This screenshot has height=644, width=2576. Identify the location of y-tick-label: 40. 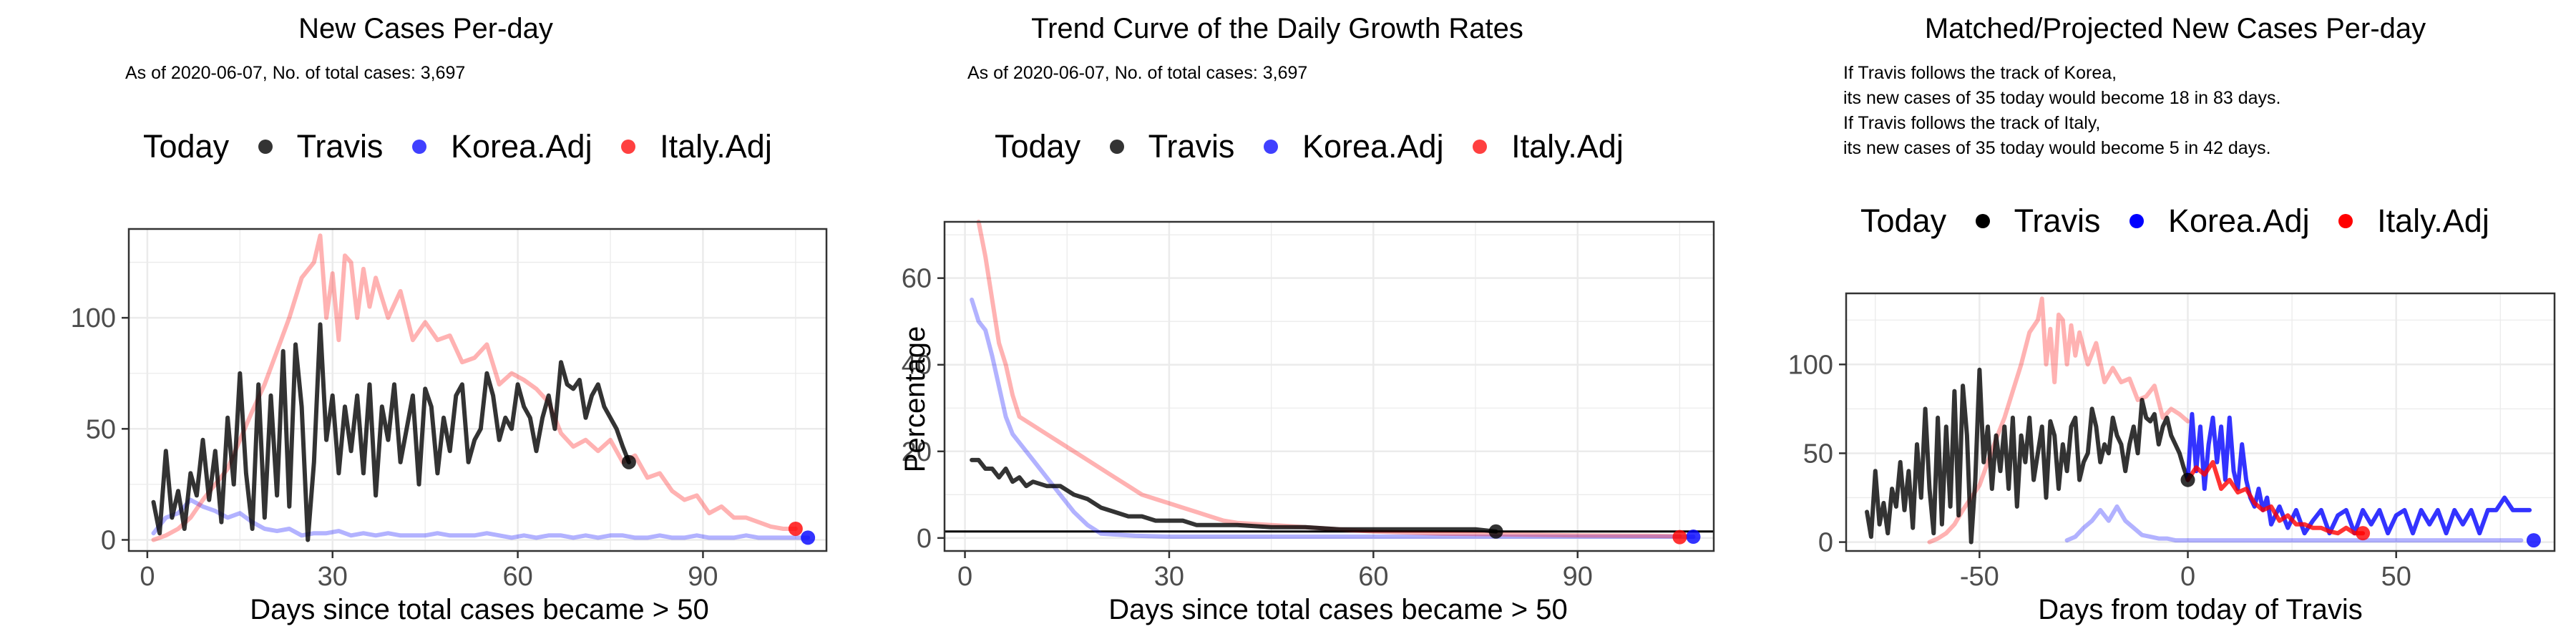
(917, 366).